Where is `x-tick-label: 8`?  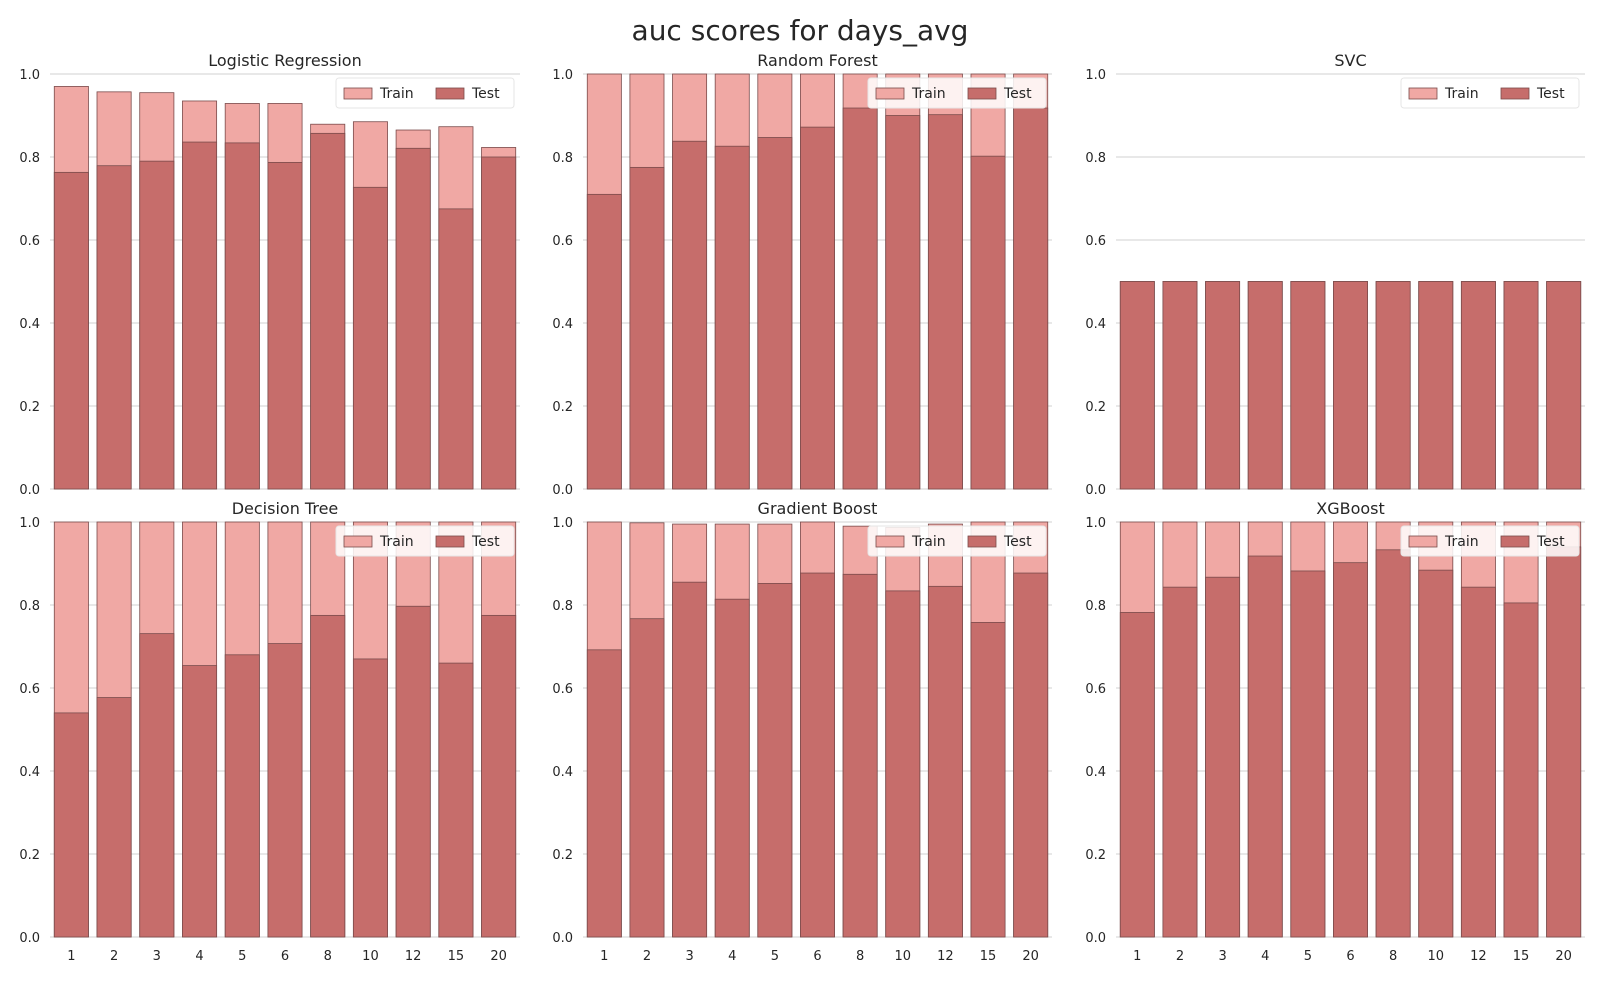 x-tick-label: 8 is located at coordinates (860, 956).